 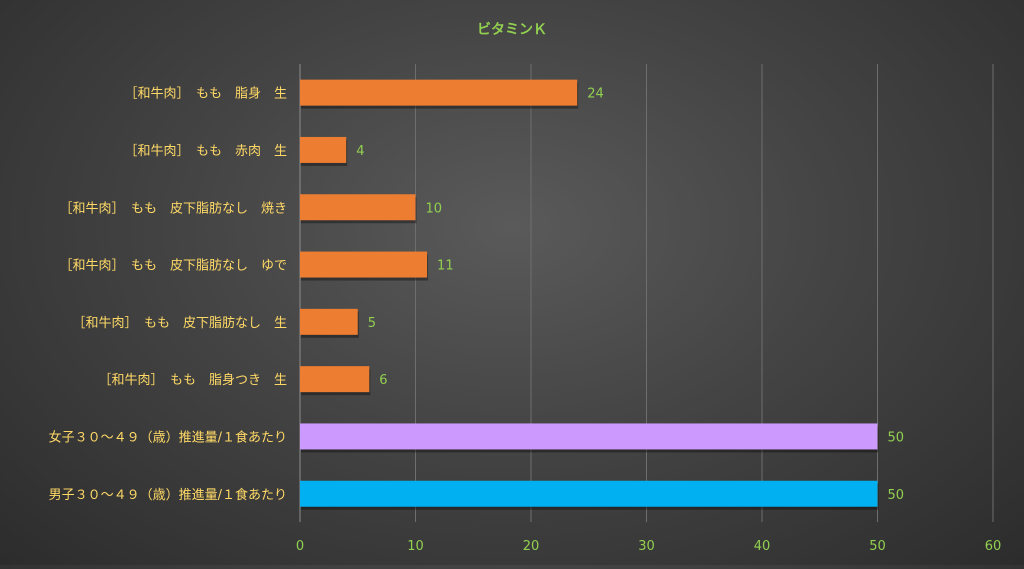 What do you see at coordinates (360, 151) in the screenshot?
I see `data-label: 4` at bounding box center [360, 151].